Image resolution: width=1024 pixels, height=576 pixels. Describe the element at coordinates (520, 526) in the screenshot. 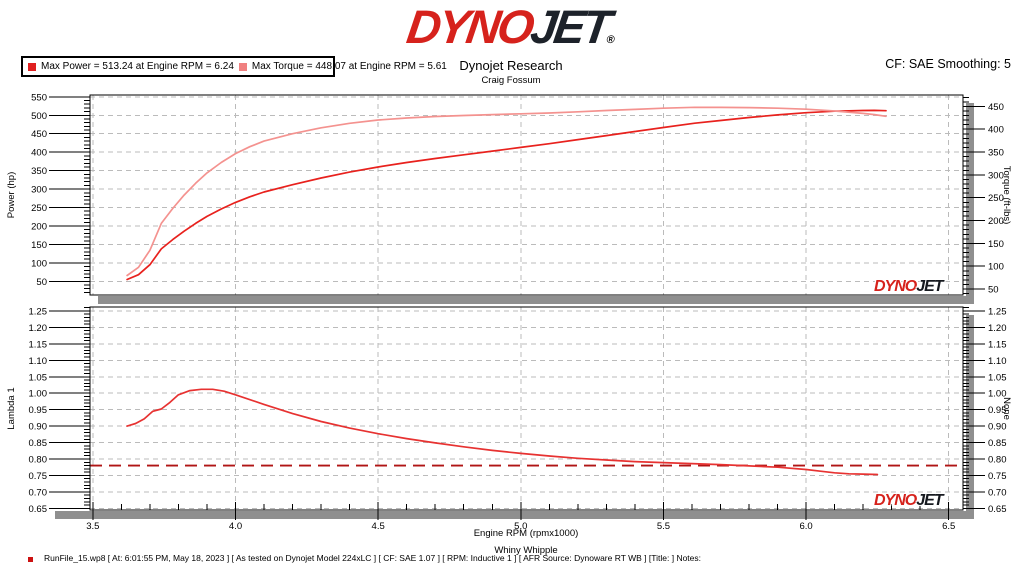

I see `x-tick-label: 5.0` at that location.